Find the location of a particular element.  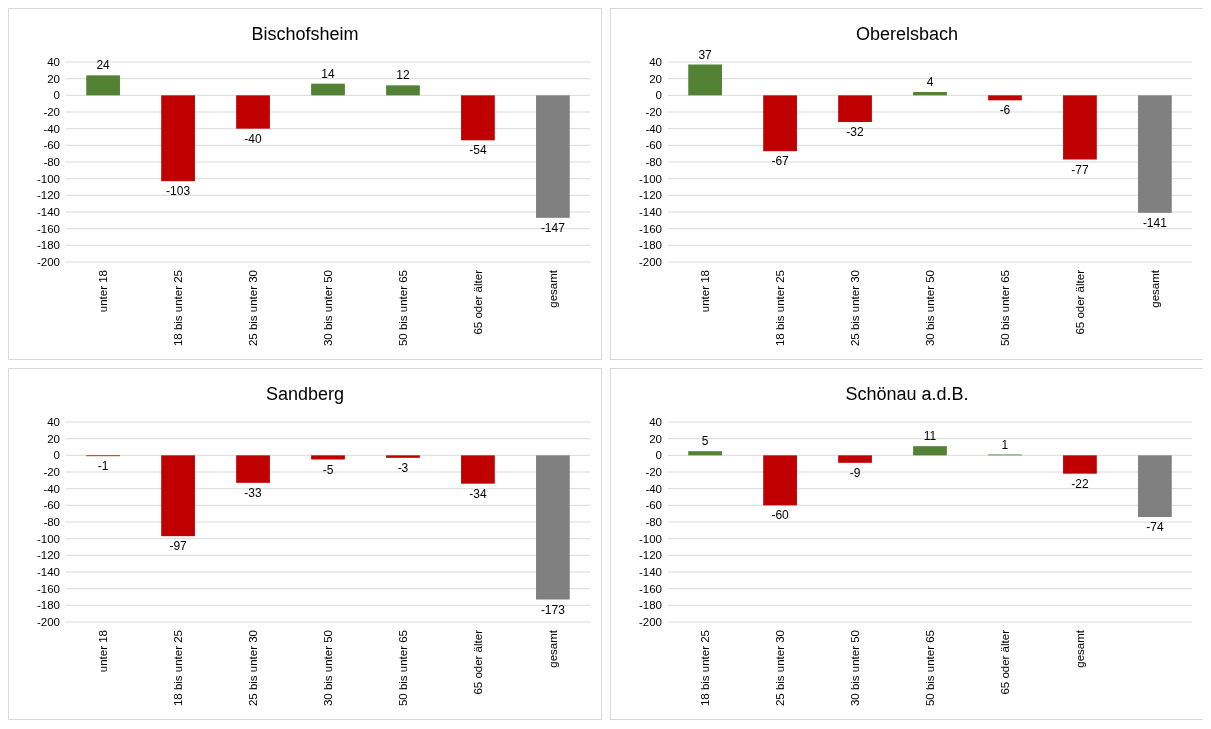

data-label: -103 is located at coordinates (178, 191).